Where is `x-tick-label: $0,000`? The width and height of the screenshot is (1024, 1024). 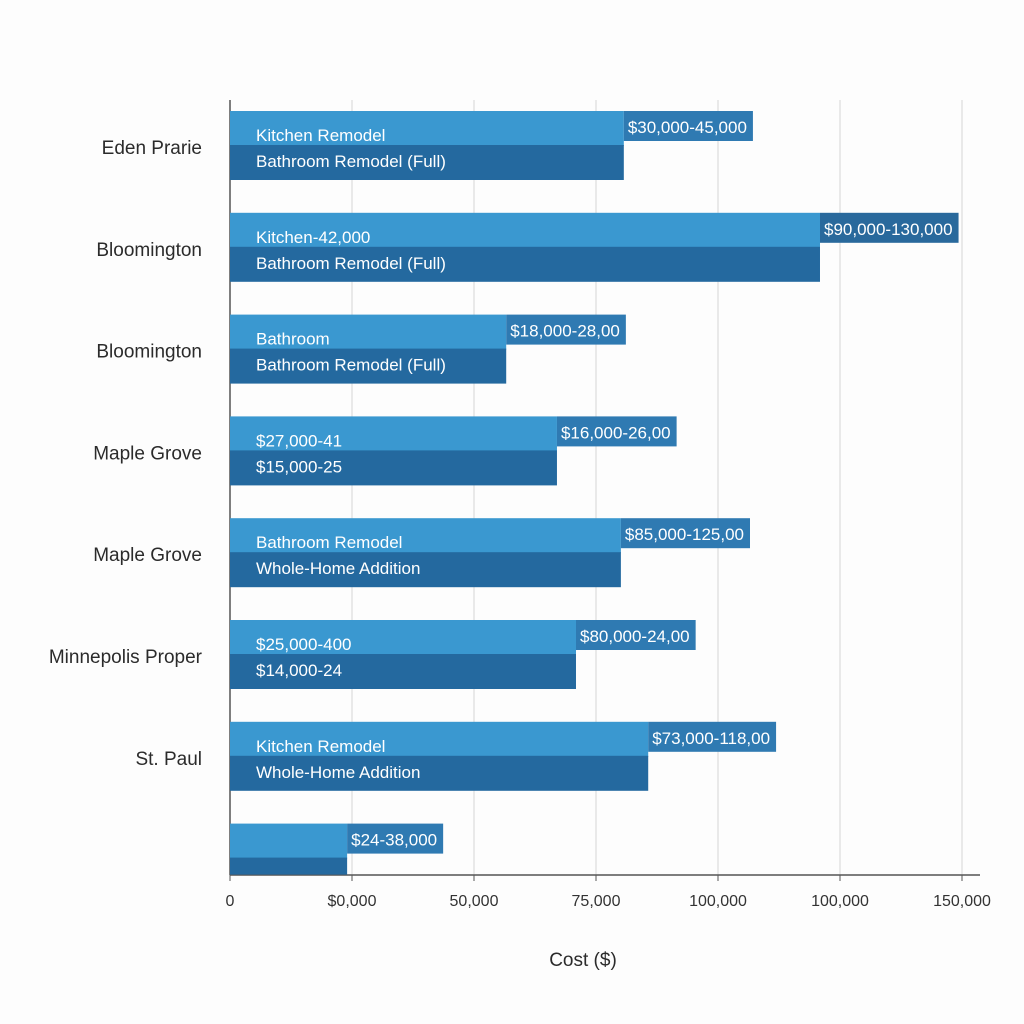 x-tick-label: $0,000 is located at coordinates (352, 901).